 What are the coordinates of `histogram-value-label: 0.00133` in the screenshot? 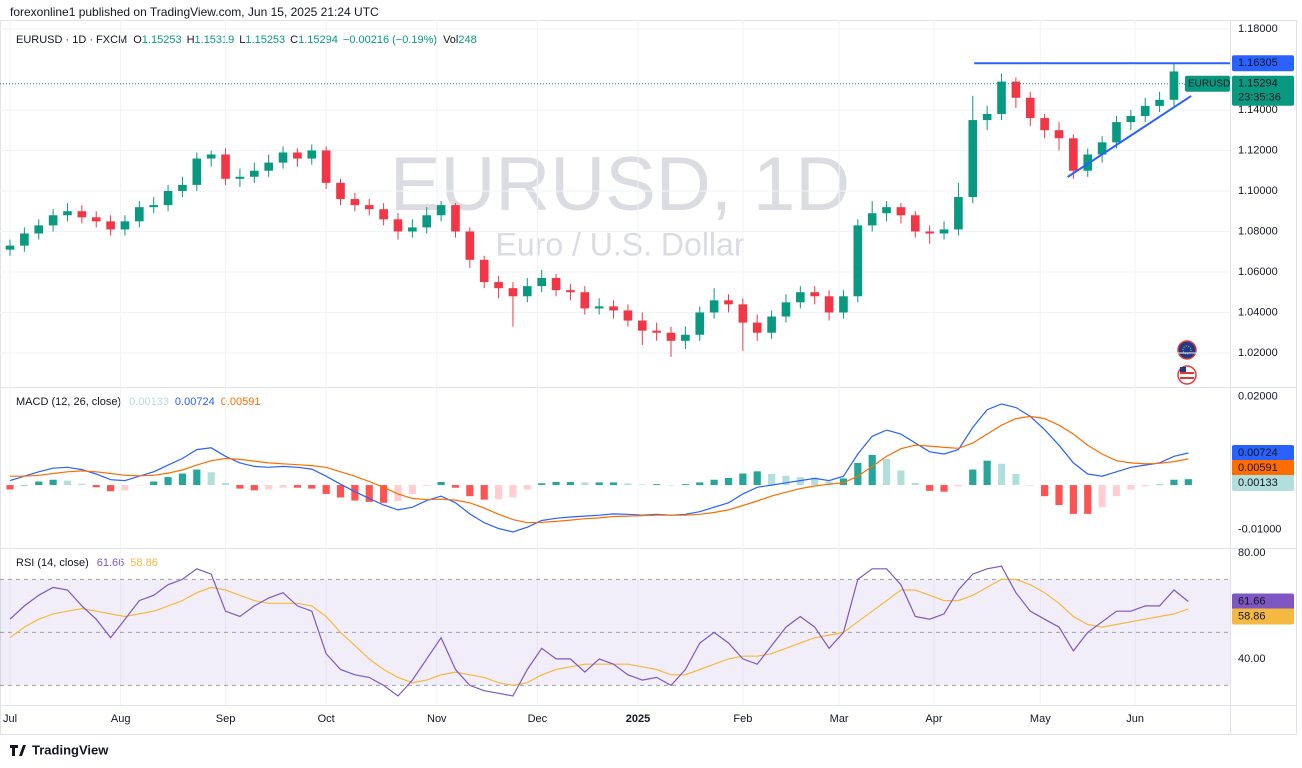 It's located at (1258, 483).